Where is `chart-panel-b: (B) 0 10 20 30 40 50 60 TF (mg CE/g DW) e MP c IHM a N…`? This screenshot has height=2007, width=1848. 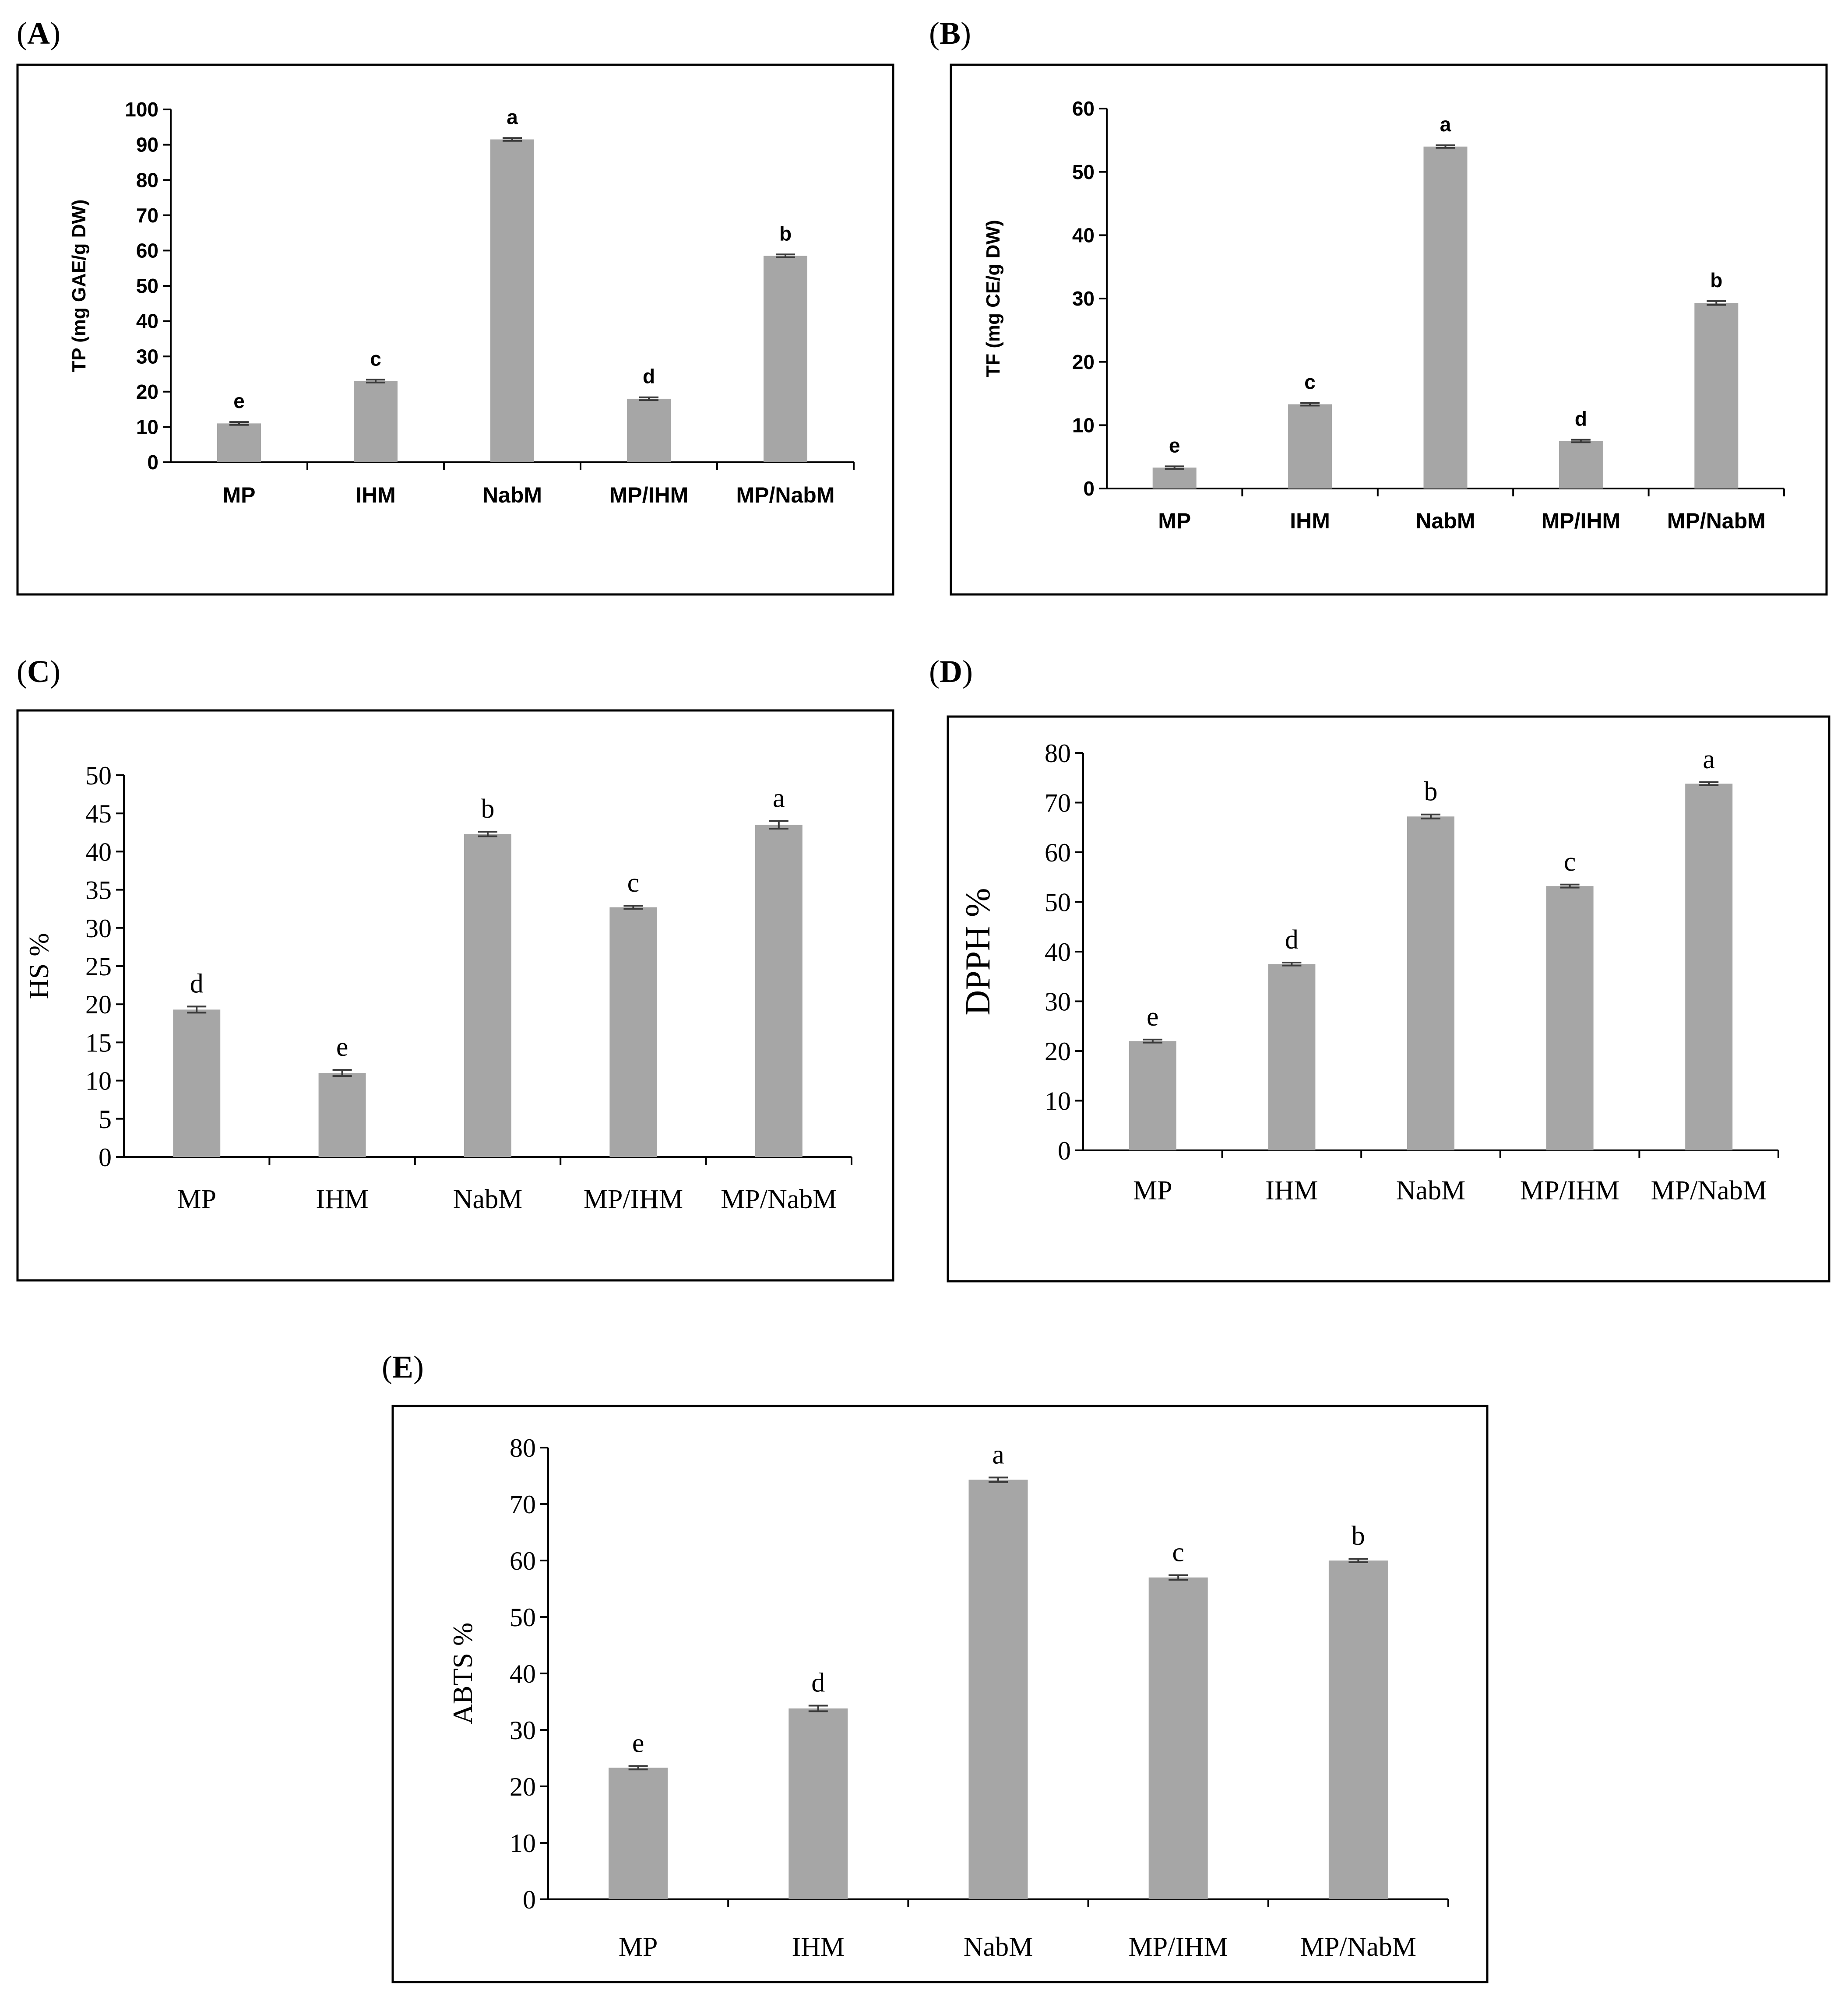 chart-panel-b: (B) 0 10 20 30 40 50 60 TF (mg CE/g DW) e MP c IHM a N… is located at coordinates (1379, 306).